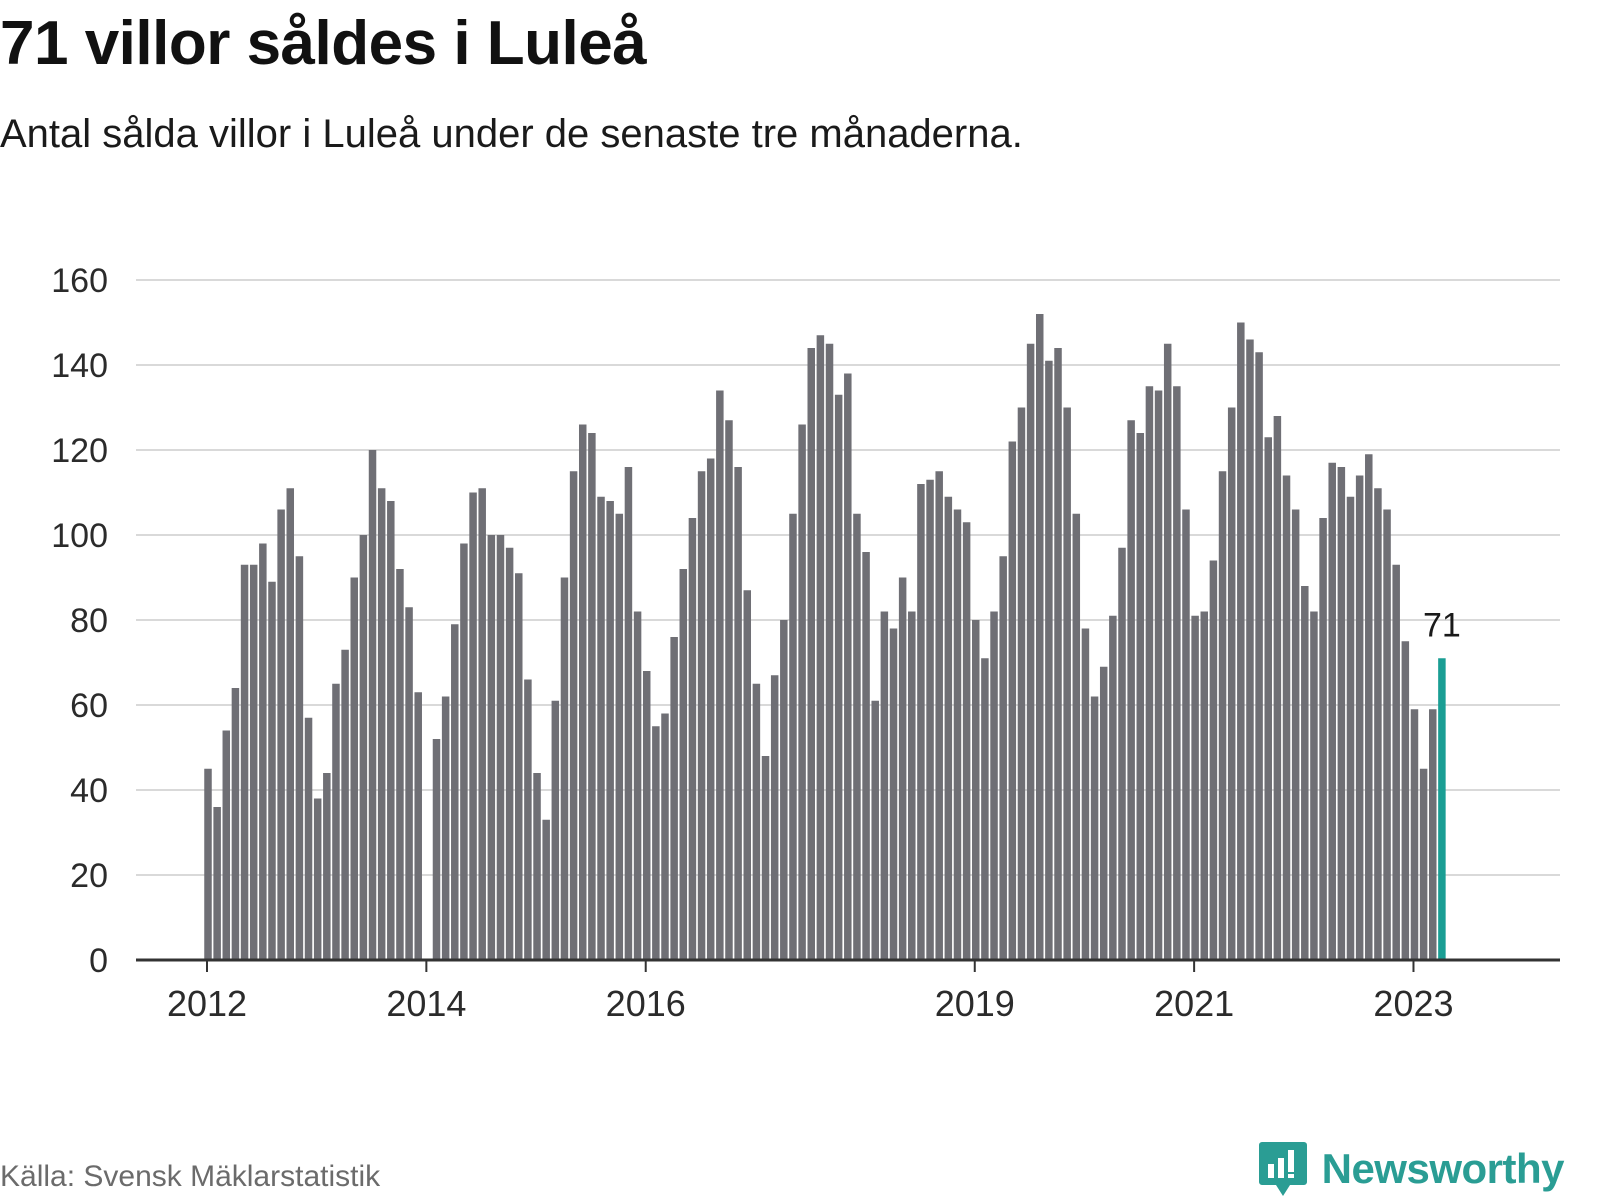 This screenshot has width=1600, height=1200. I want to click on brand-name: Newsworthy, so click(1443, 1168).